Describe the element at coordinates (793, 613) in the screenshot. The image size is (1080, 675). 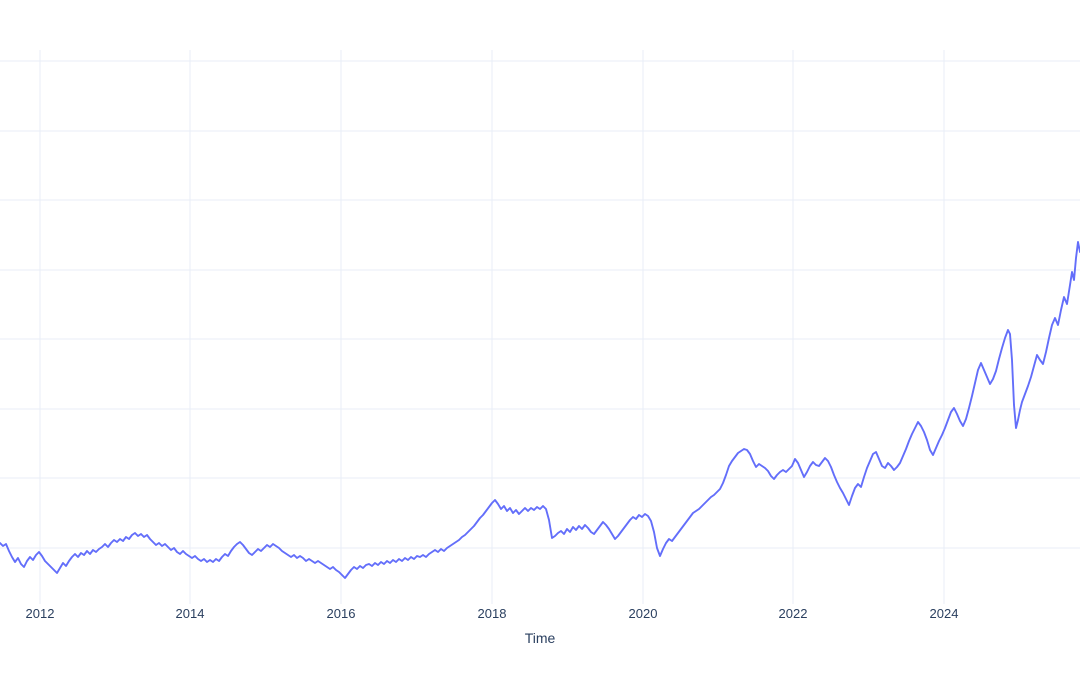
I see `x-tick-label-2022: 2022` at that location.